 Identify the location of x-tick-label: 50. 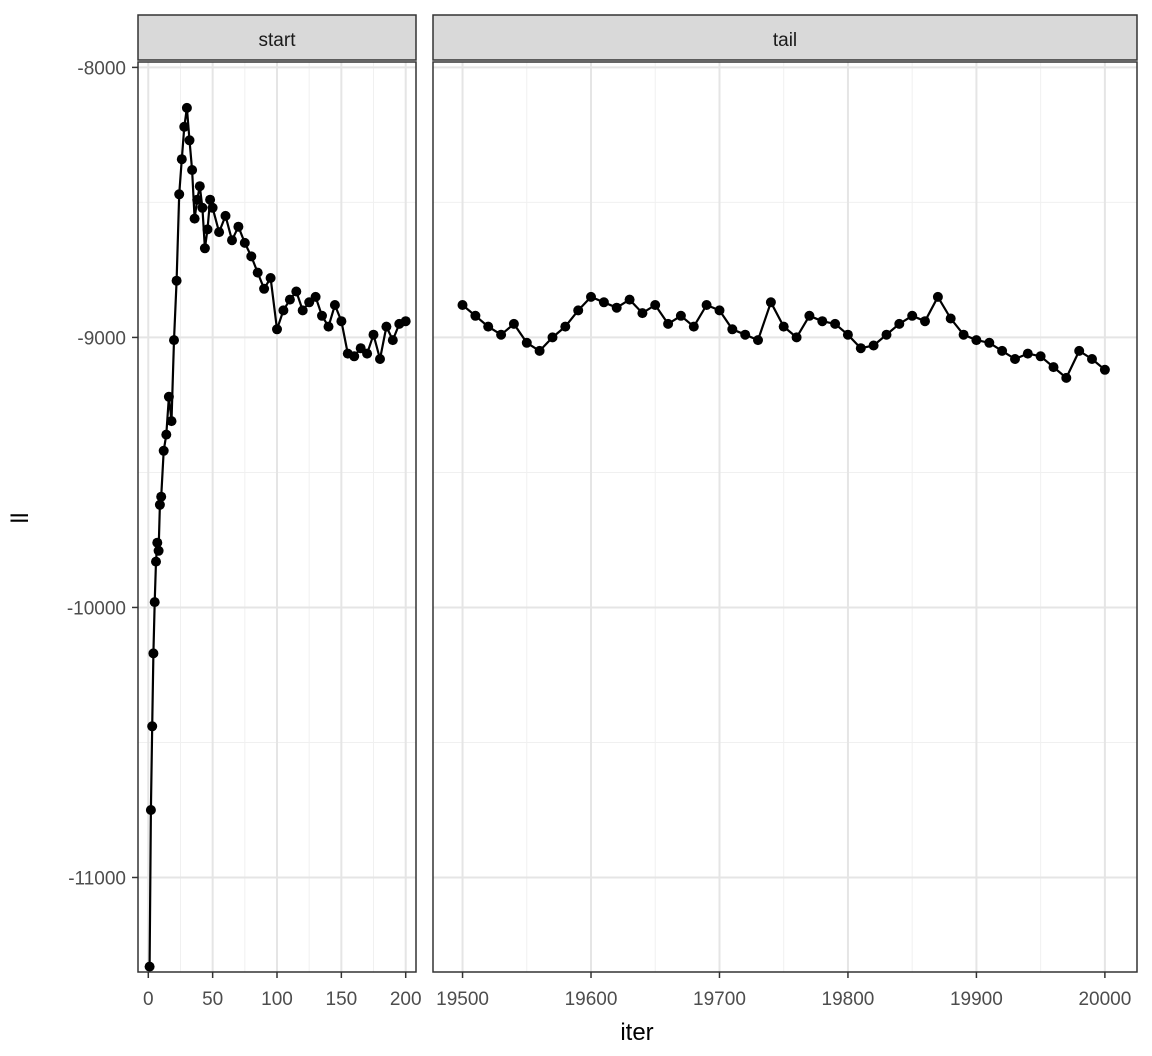
(212, 999).